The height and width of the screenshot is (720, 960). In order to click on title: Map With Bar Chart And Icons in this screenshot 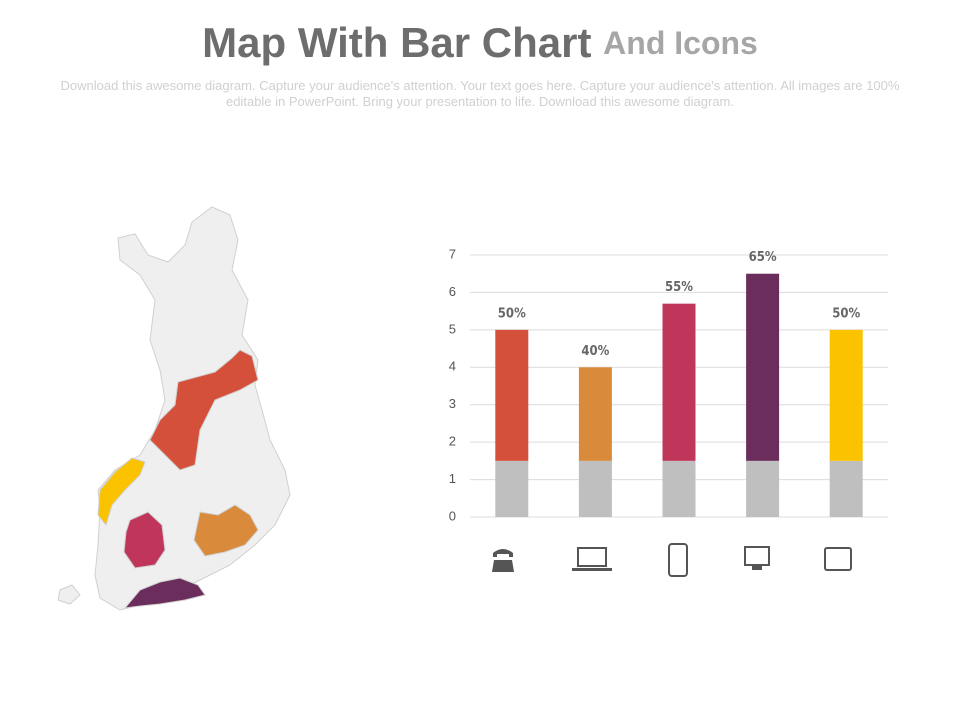, I will do `click(480, 42)`.